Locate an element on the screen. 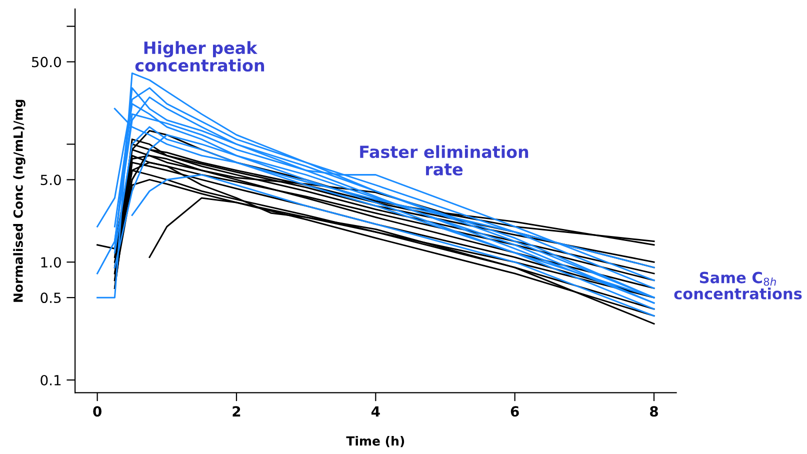 The image size is (807, 454). y-tick-label: 0.1 is located at coordinates (50, 380).